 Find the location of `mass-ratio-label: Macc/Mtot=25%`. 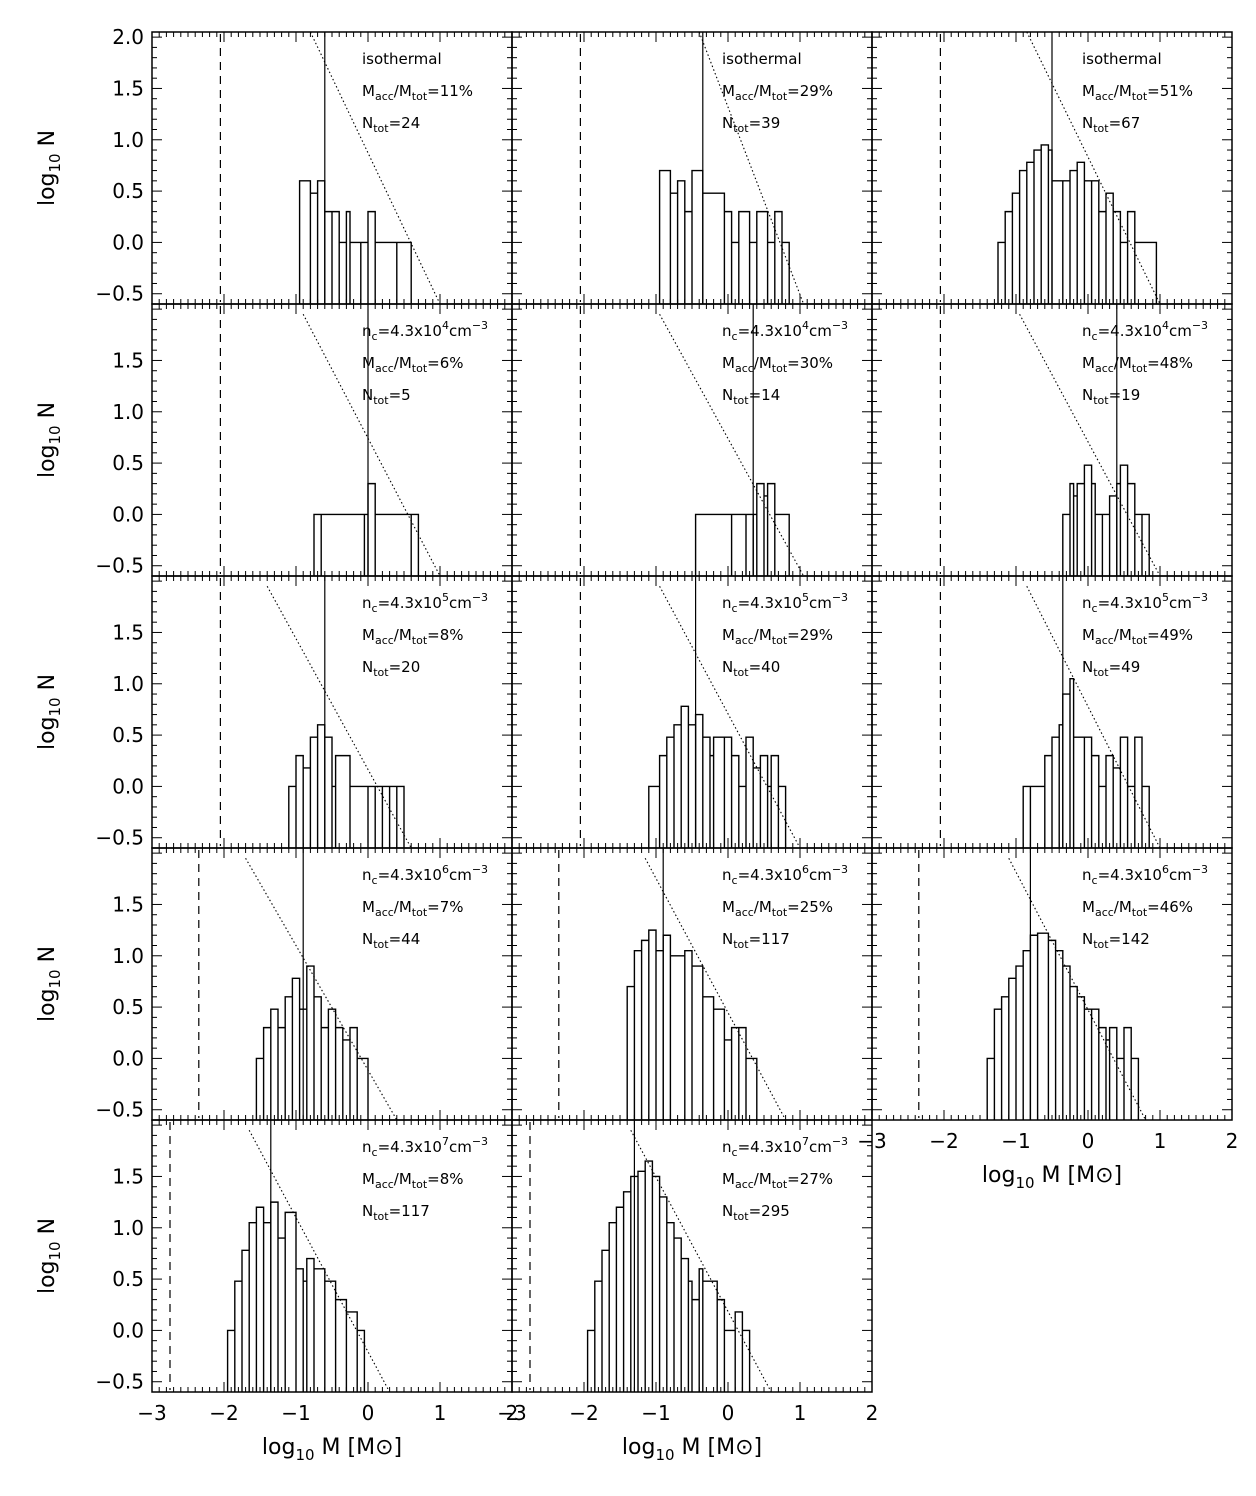

mass-ratio-label: Macc/Mtot=25% is located at coordinates (777, 908).